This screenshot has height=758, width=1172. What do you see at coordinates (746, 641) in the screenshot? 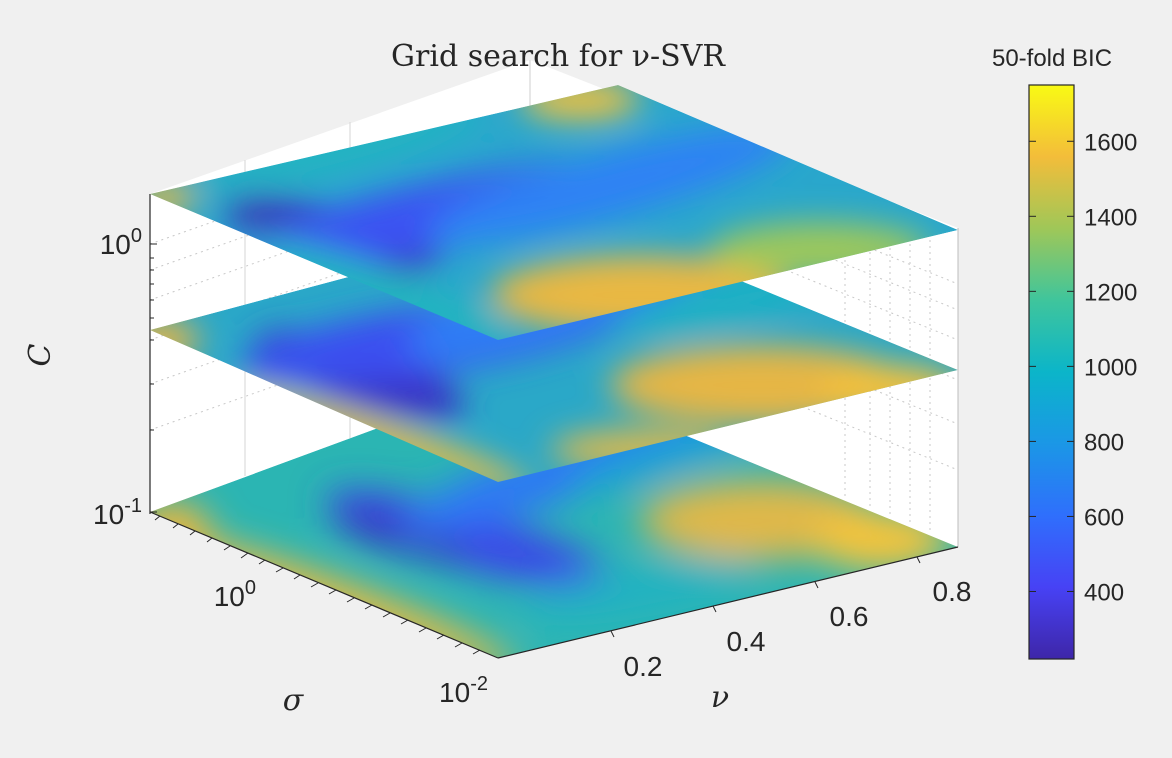
I see `nu-tick-label-2: 0.4` at bounding box center [746, 641].